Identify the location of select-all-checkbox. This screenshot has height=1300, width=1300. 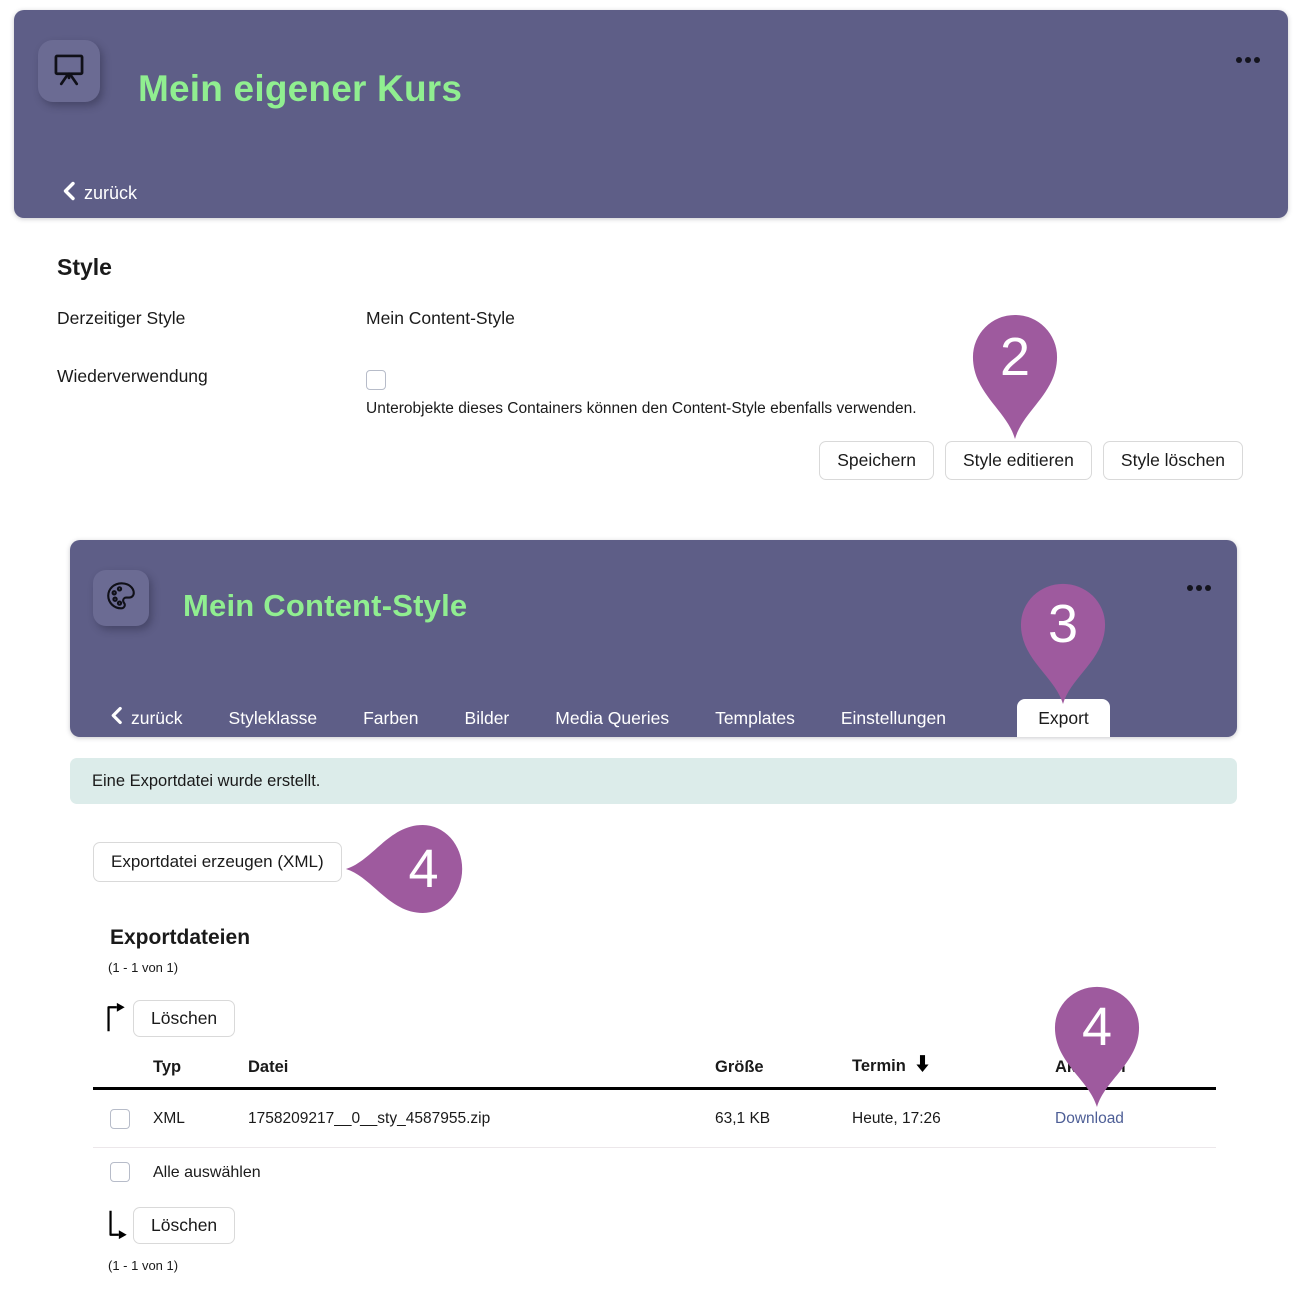
(120, 1172).